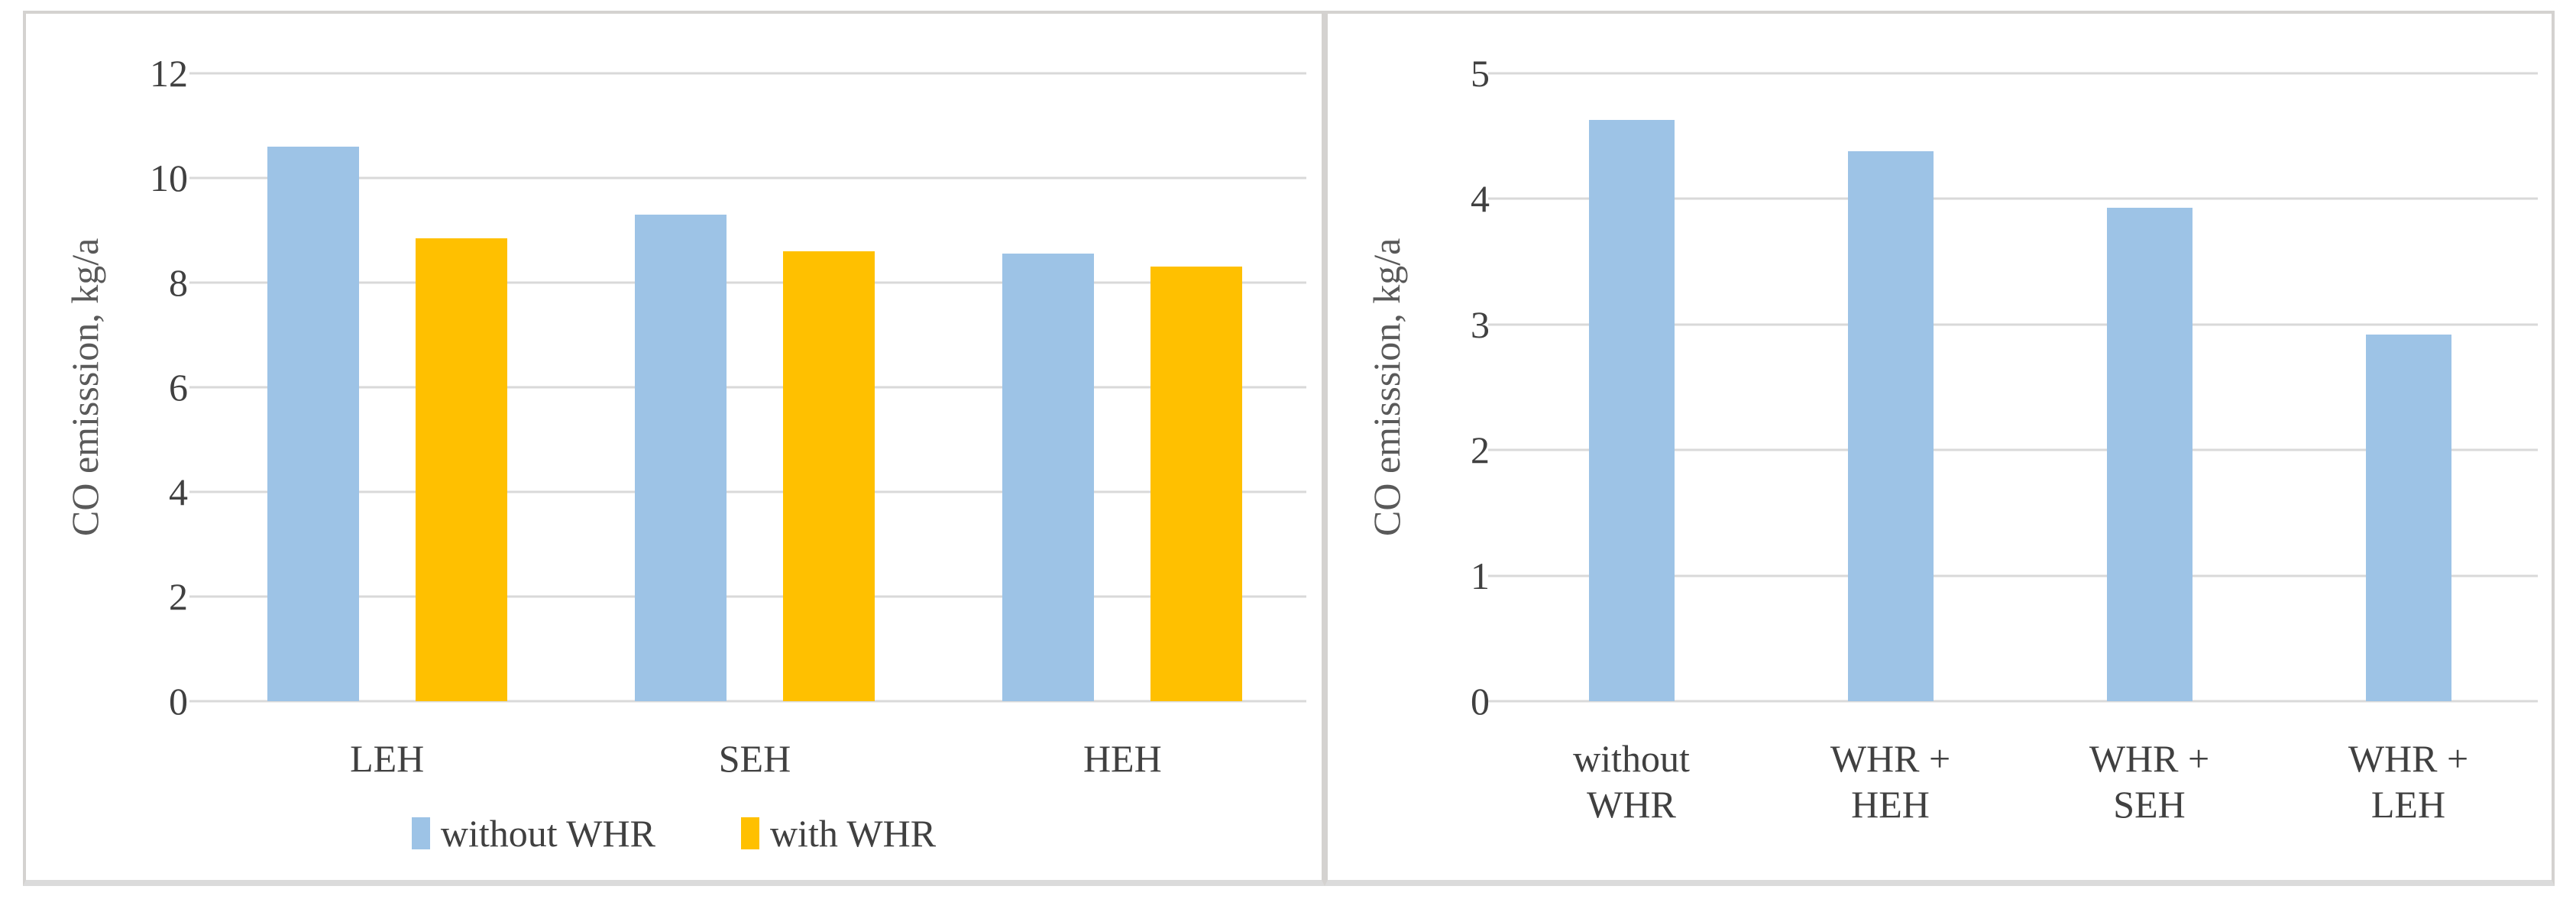  Describe the element at coordinates (1445, 387) in the screenshot. I see `y-axis-ticks: 0 1 2 3 4 5` at that location.